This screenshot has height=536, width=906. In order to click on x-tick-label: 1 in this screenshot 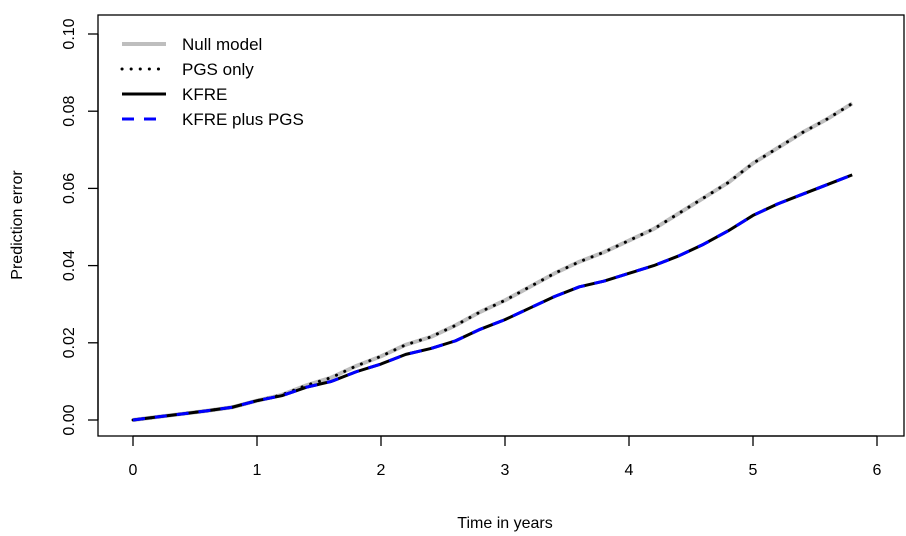, I will do `click(257, 470)`.